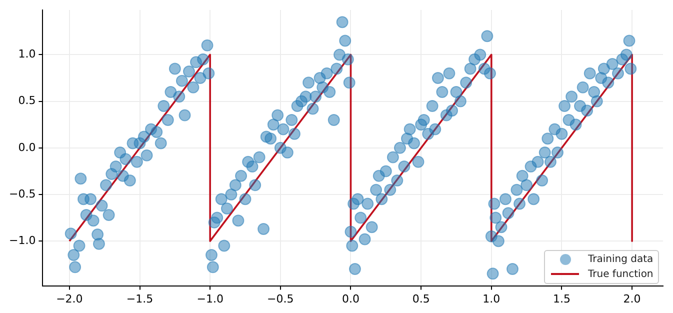 The image size is (673, 313). Describe the element at coordinates (621, 274) in the screenshot. I see `legend-label: True function` at that location.